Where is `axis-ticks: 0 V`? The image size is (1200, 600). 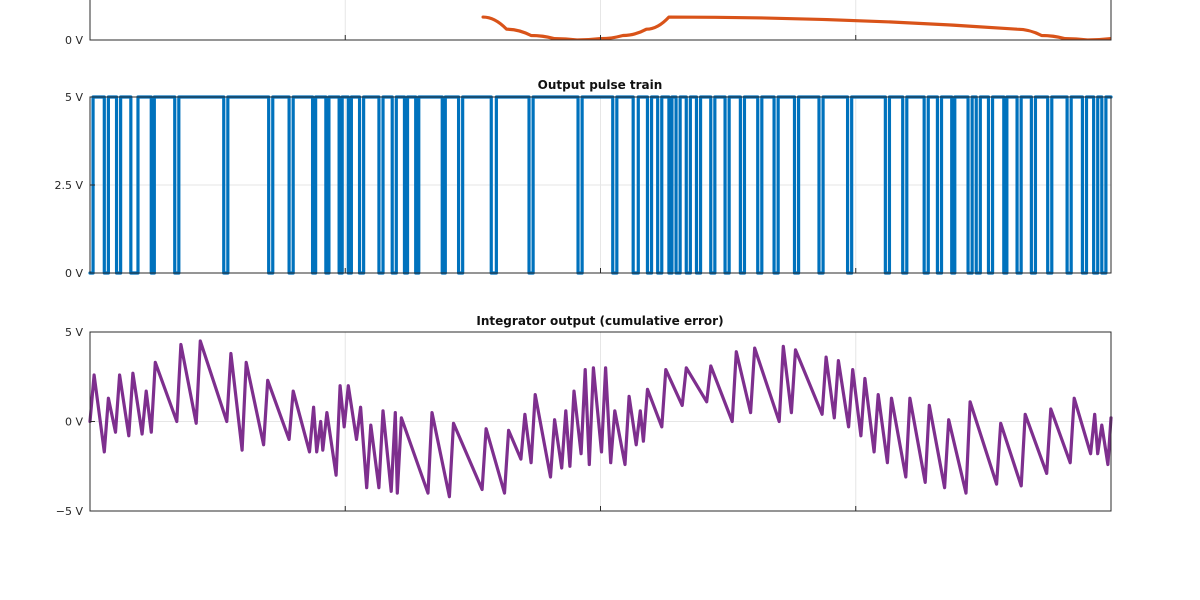
axis-ticks: 0 V is located at coordinates (588, 40).